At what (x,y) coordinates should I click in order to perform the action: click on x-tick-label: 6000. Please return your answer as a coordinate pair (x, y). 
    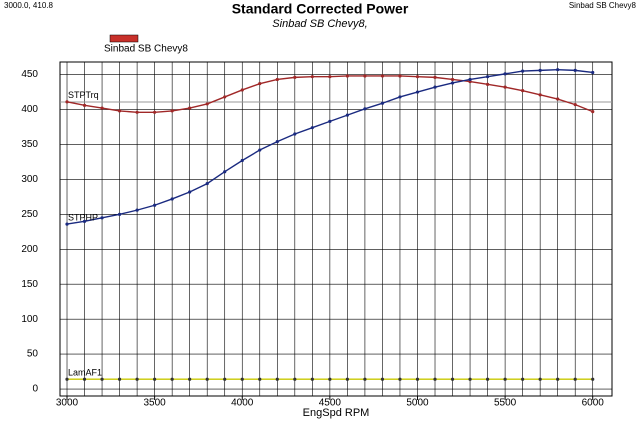
    Looking at the image, I should click on (593, 403).